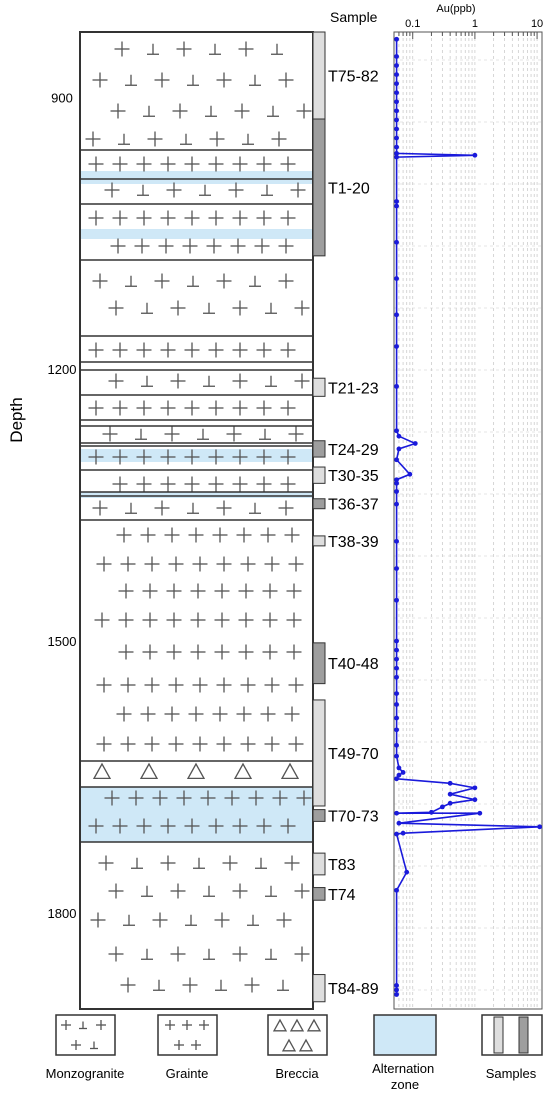 Image resolution: width=550 pixels, height=1101 pixels. What do you see at coordinates (353, 77) in the screenshot?
I see `sample-label-T75-82: T75-82` at bounding box center [353, 77].